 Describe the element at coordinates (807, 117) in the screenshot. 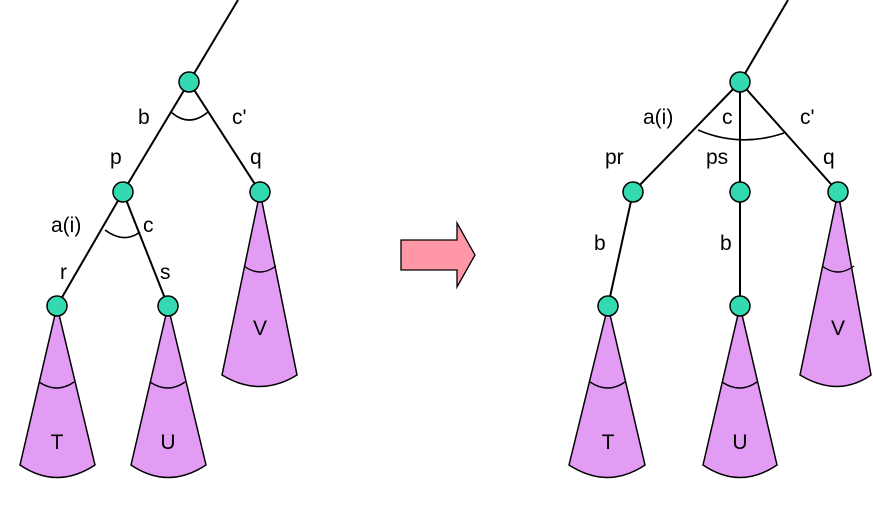

I see `right-label-c-prime: c'` at that location.